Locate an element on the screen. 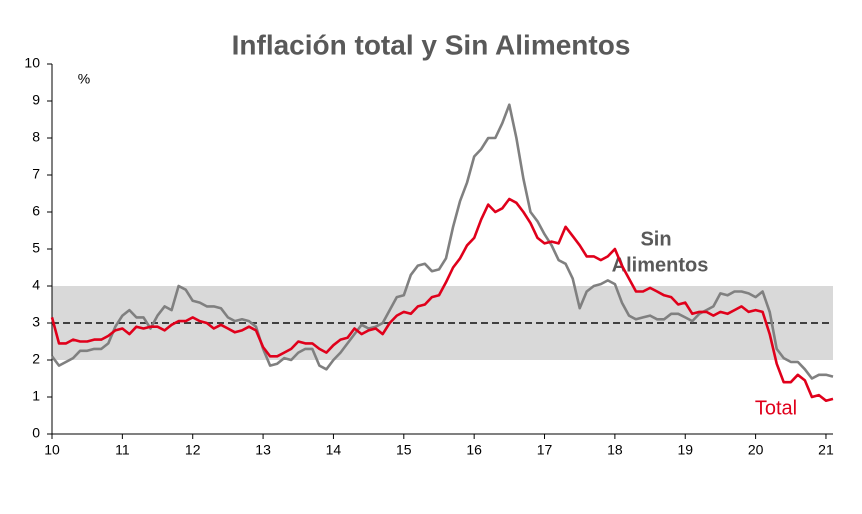  x-tick-label: 14 is located at coordinates (334, 450).